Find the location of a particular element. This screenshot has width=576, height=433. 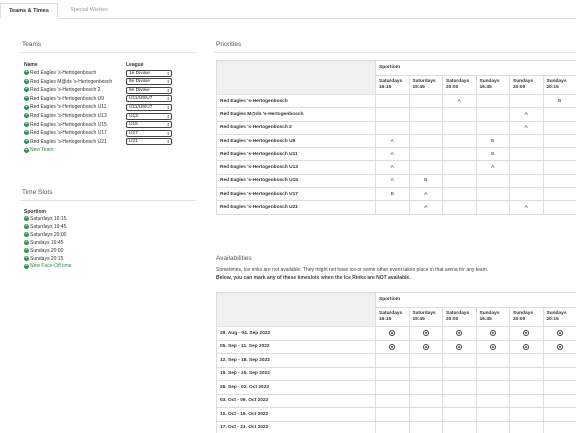

time-slot-label: Saturdays 20:00 is located at coordinates (48, 234).